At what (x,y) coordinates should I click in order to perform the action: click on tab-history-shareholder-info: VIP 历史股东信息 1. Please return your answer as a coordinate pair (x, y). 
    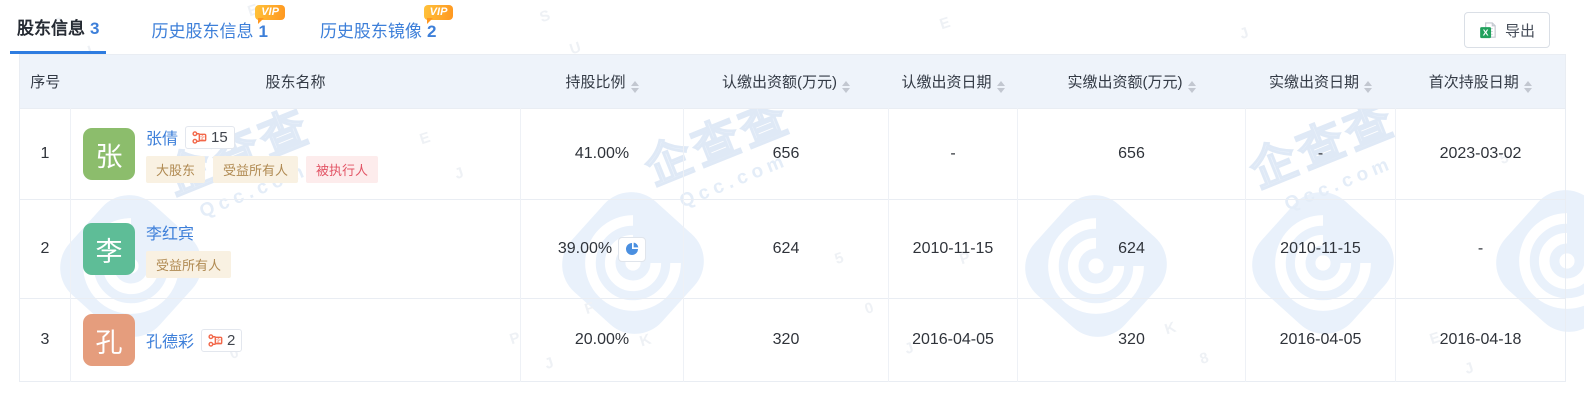
    Looking at the image, I should click on (214, 29).